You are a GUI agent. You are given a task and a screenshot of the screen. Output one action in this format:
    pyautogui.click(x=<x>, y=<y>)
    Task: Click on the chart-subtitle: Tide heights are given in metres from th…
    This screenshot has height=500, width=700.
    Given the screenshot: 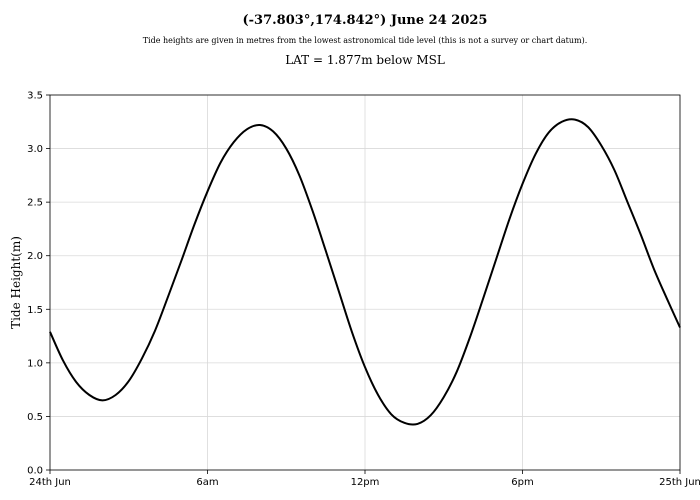 What is the action you would take?
    pyautogui.click(x=365, y=40)
    